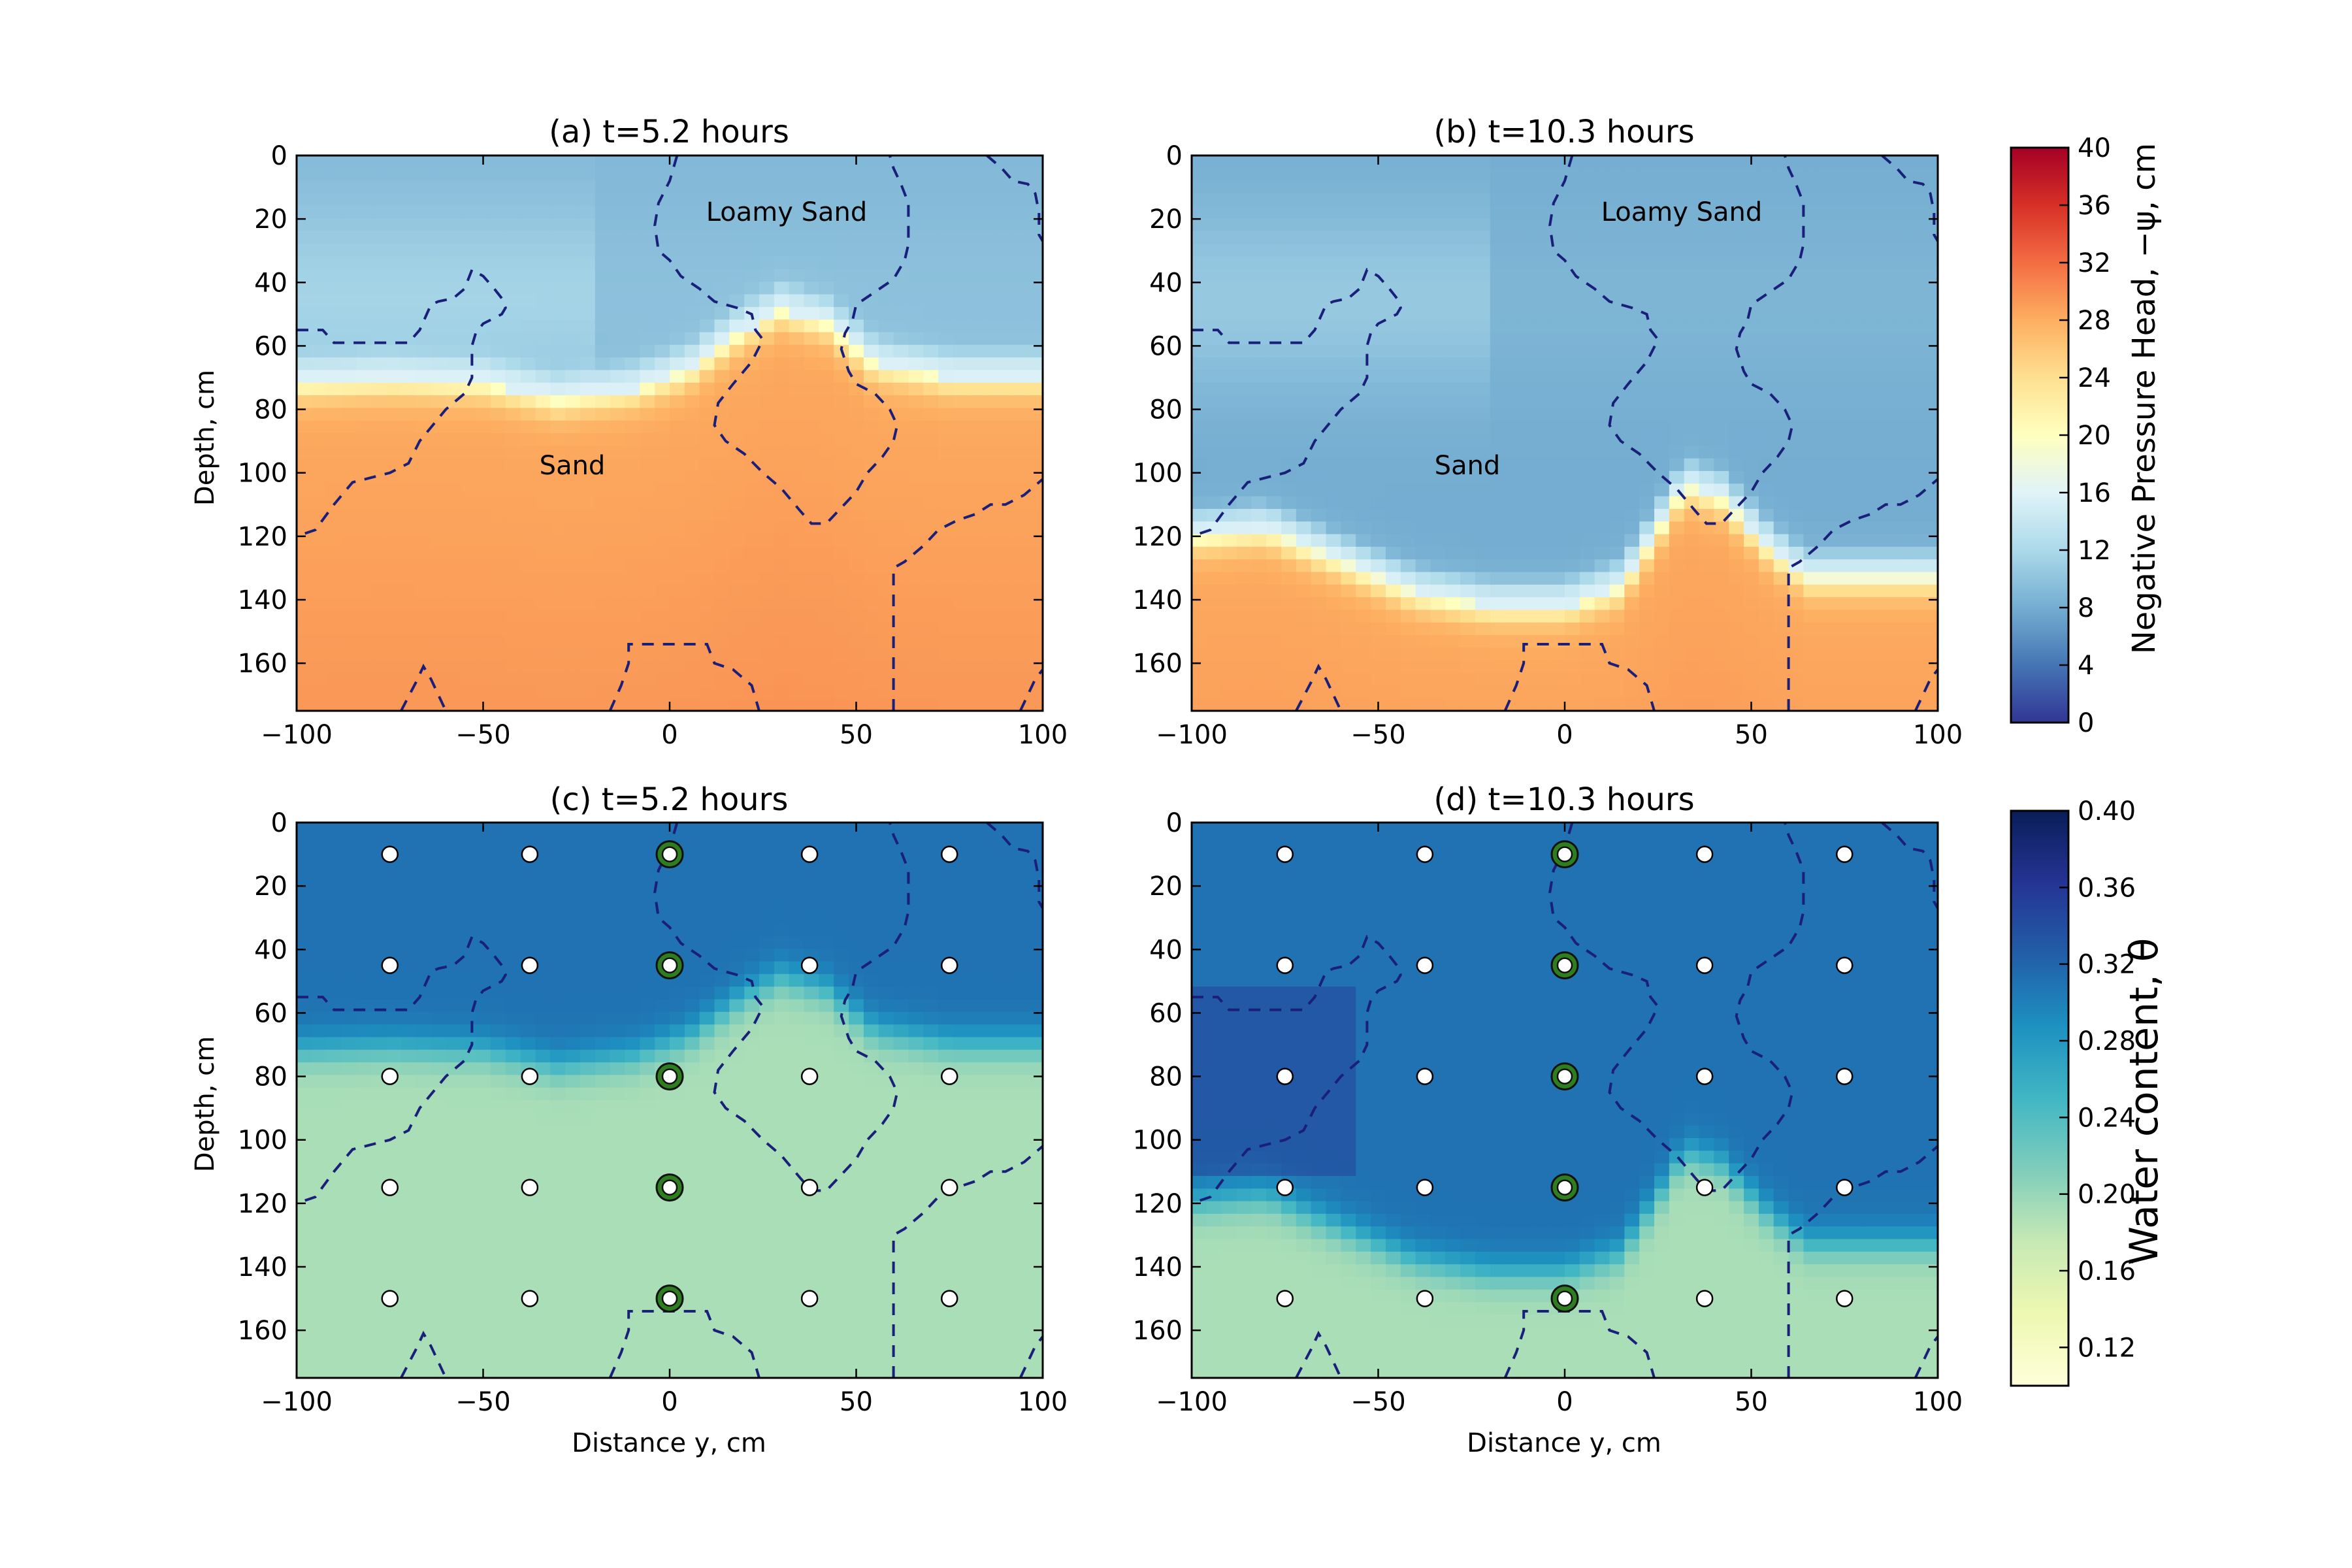 Image resolution: width=2352 pixels, height=1568 pixels. Describe the element at coordinates (1158, 664) in the screenshot. I see `y-tick-label: 160` at that location.